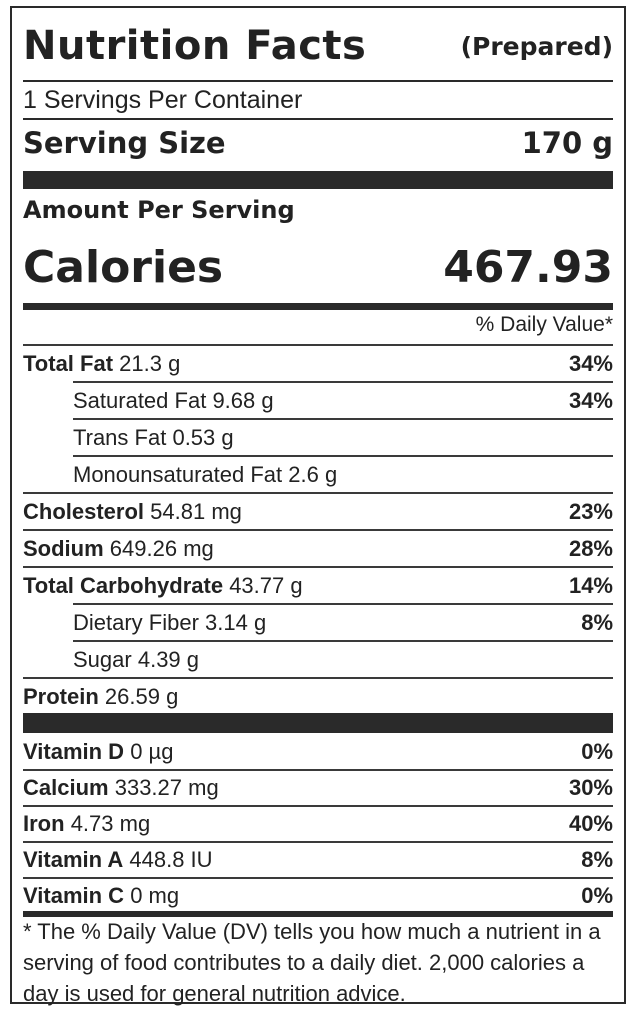 This screenshot has height=1016, width=642. I want to click on nutrient-daily-value: 14%, so click(590, 585).